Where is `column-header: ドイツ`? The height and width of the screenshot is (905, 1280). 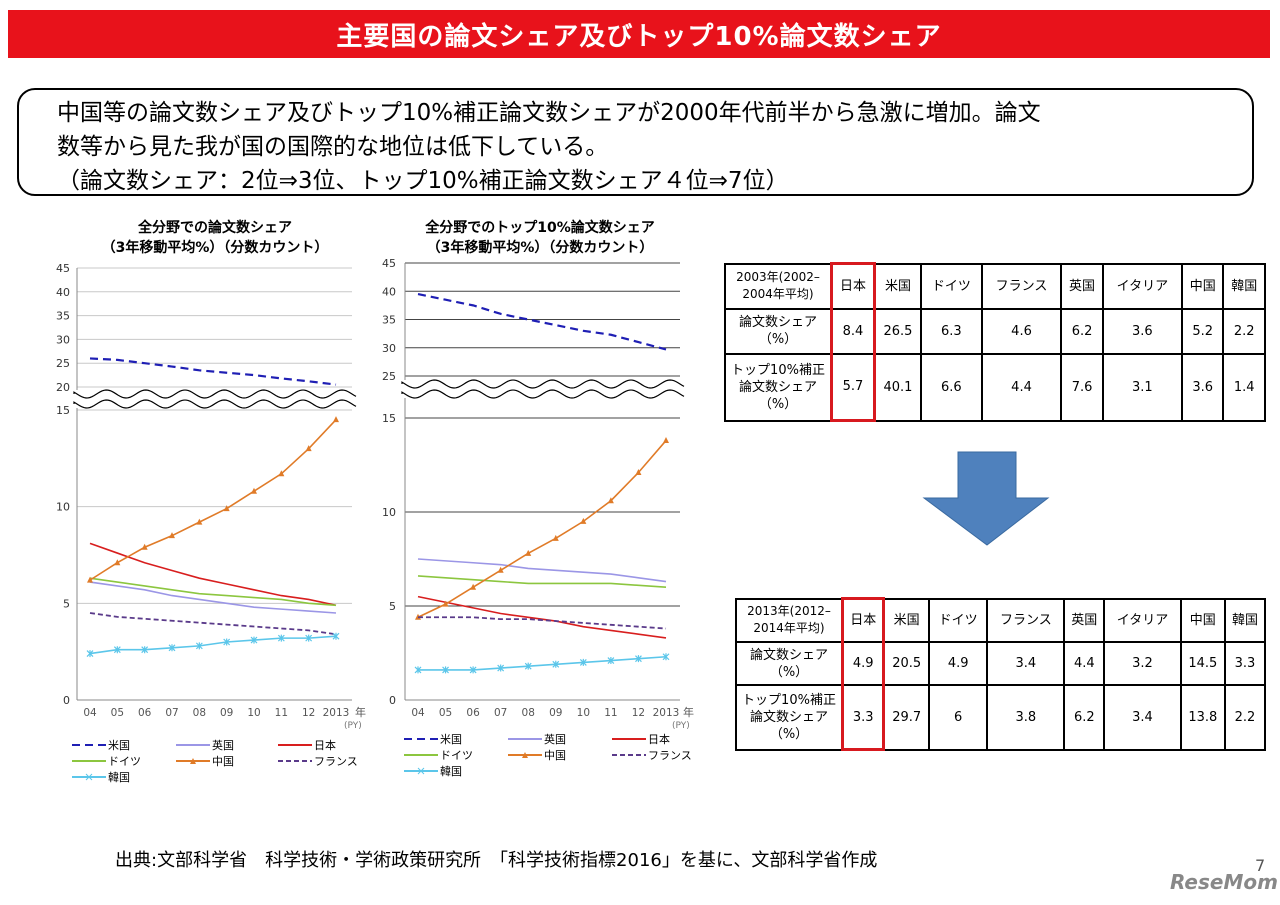
column-header: ドイツ is located at coordinates (951, 286).